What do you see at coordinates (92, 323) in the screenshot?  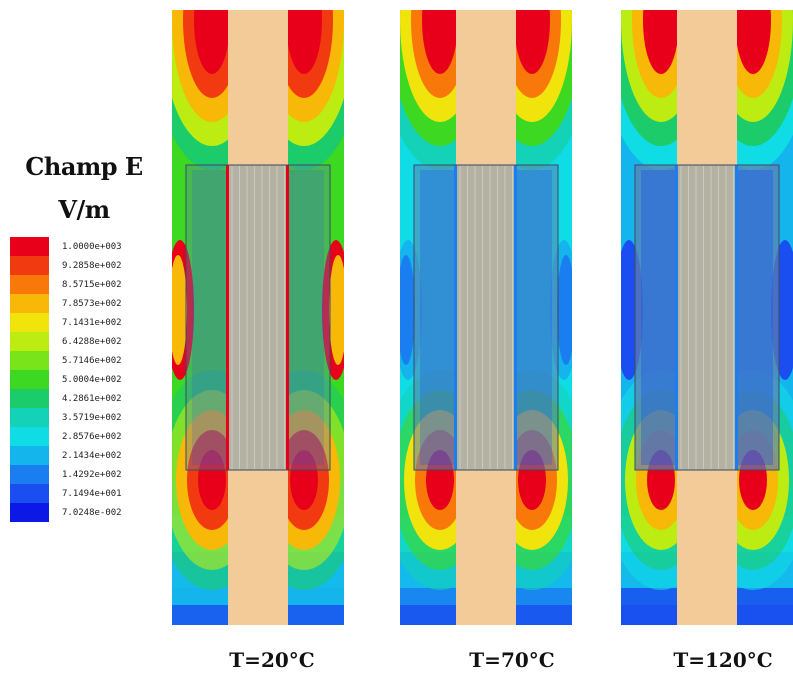 I see `legend-tick-label: 7.1431e+002` at bounding box center [92, 323].